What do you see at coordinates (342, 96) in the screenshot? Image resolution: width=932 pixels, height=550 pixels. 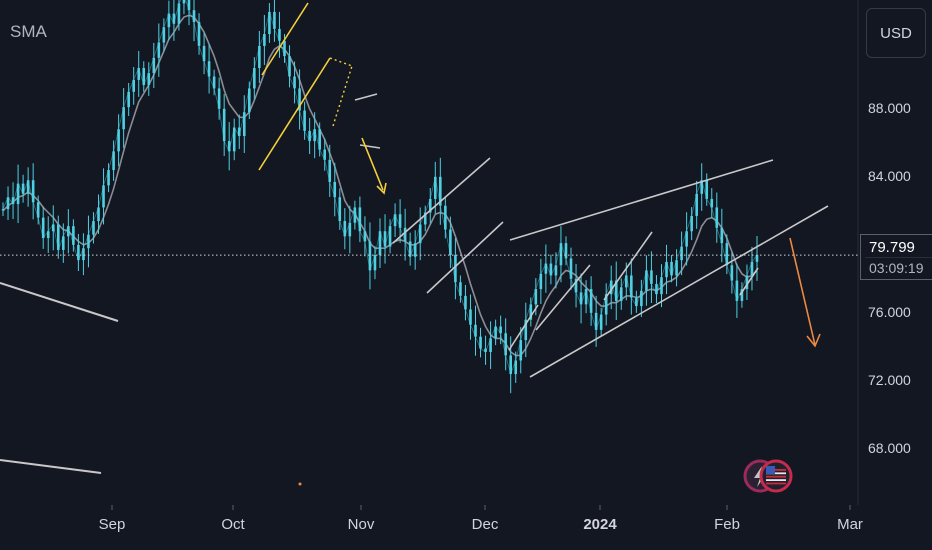 I see `yellow-dotted-line` at bounding box center [342, 96].